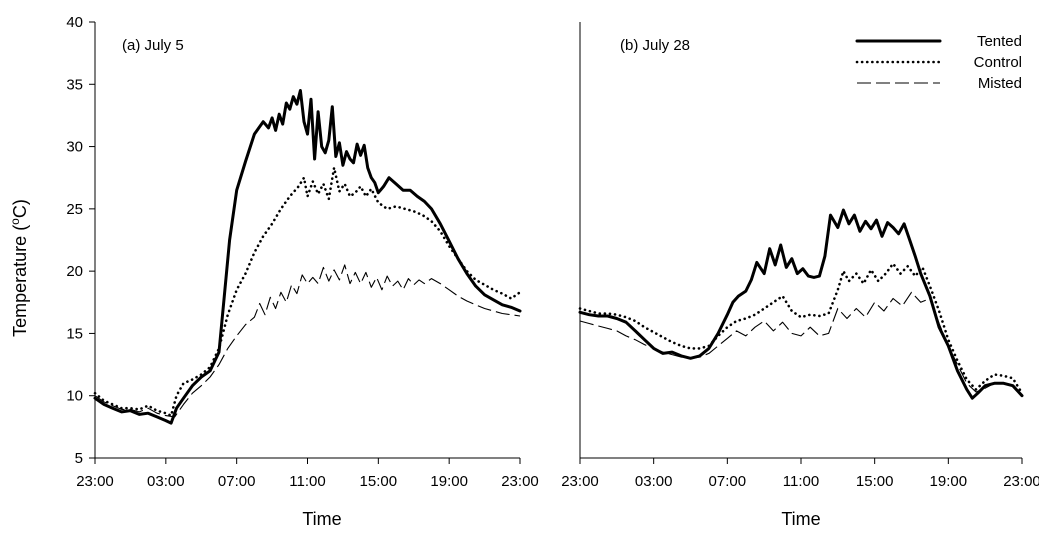  I want to click on legend: Tented Control Misted, so click(938, 62).